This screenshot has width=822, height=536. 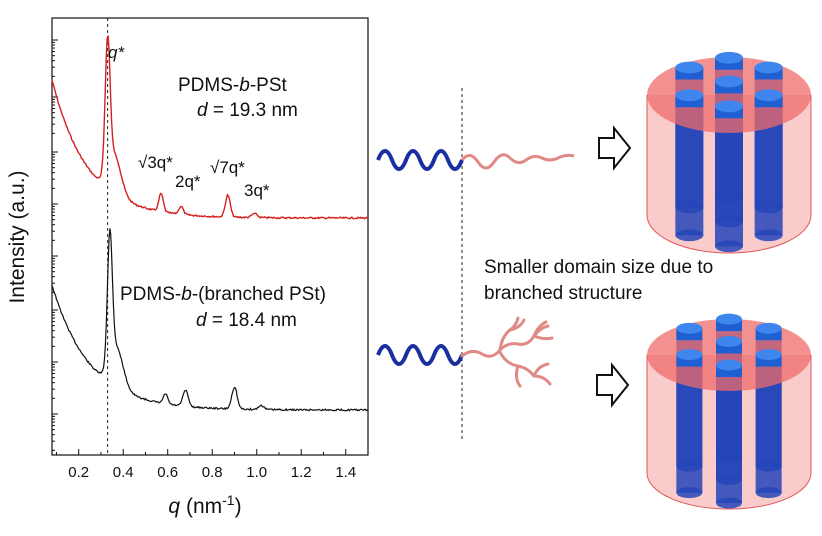 I want to click on x-axis-var: q, so click(x=174, y=506).